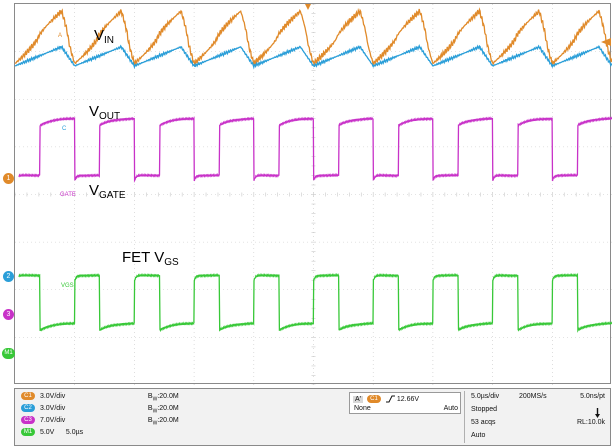 This screenshot has height=448, width=615. Describe the element at coordinates (68, 195) in the screenshot. I see `trace-tag-gate: GATE` at that location.